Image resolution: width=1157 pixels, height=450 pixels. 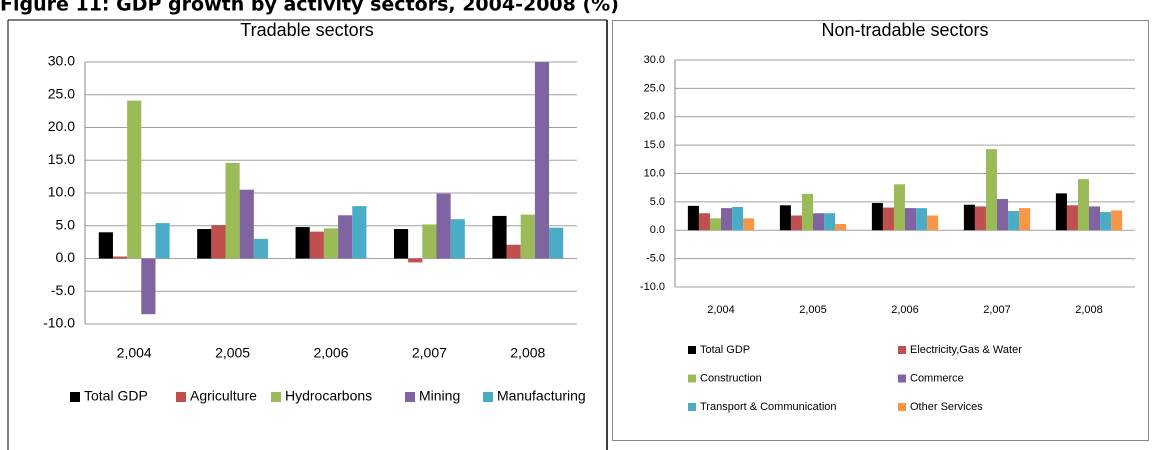 I want to click on legend-label: Hydrocarbons, so click(x=328, y=396).